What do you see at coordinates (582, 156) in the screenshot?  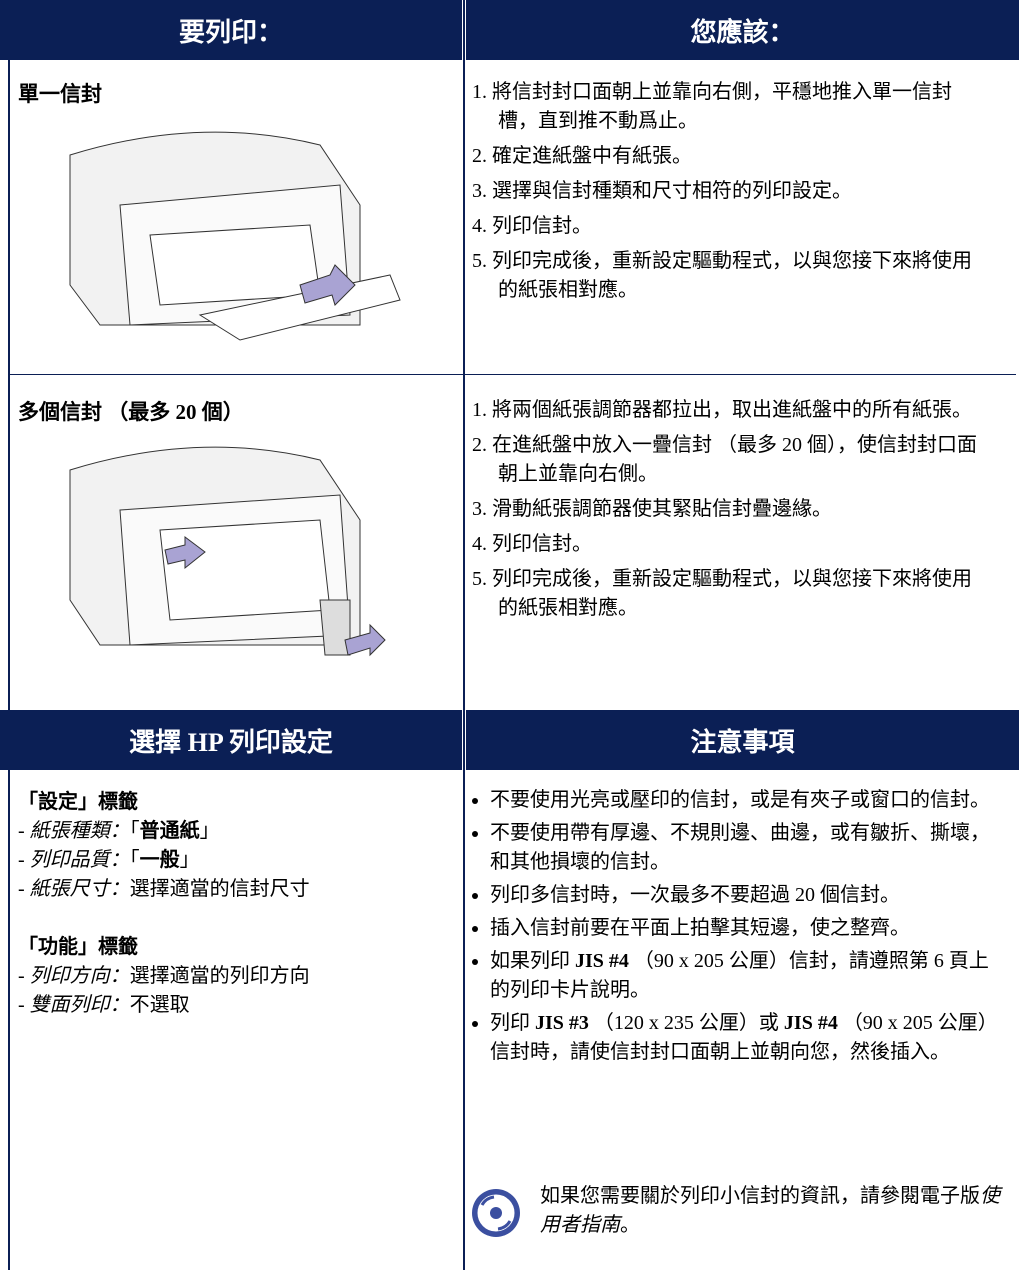 I see `step: 2. 確定進紙盤中有紙張。` at bounding box center [582, 156].